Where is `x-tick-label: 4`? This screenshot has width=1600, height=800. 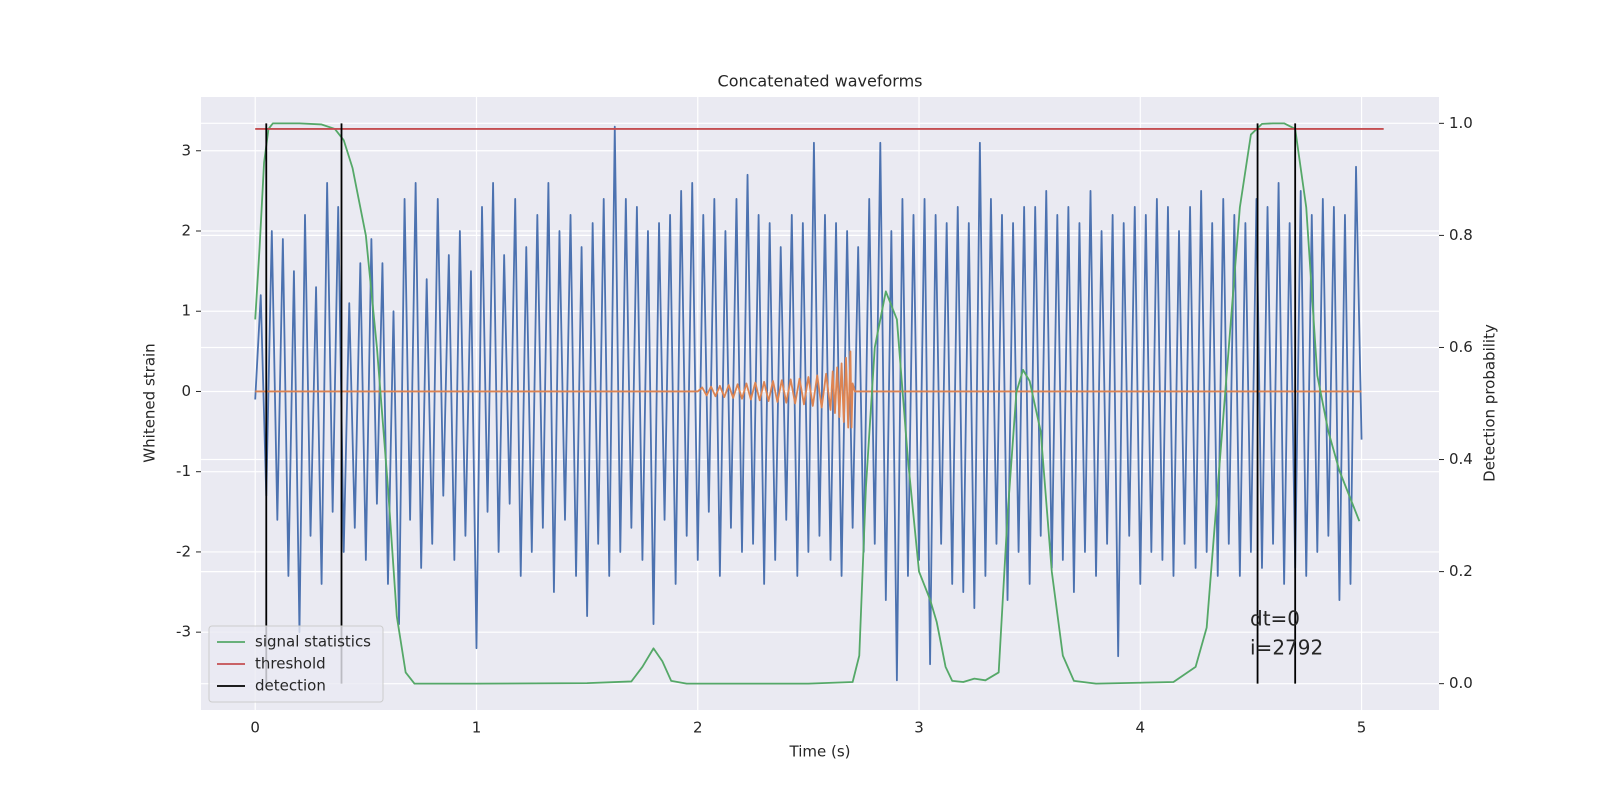
x-tick-label: 4 is located at coordinates (1141, 728).